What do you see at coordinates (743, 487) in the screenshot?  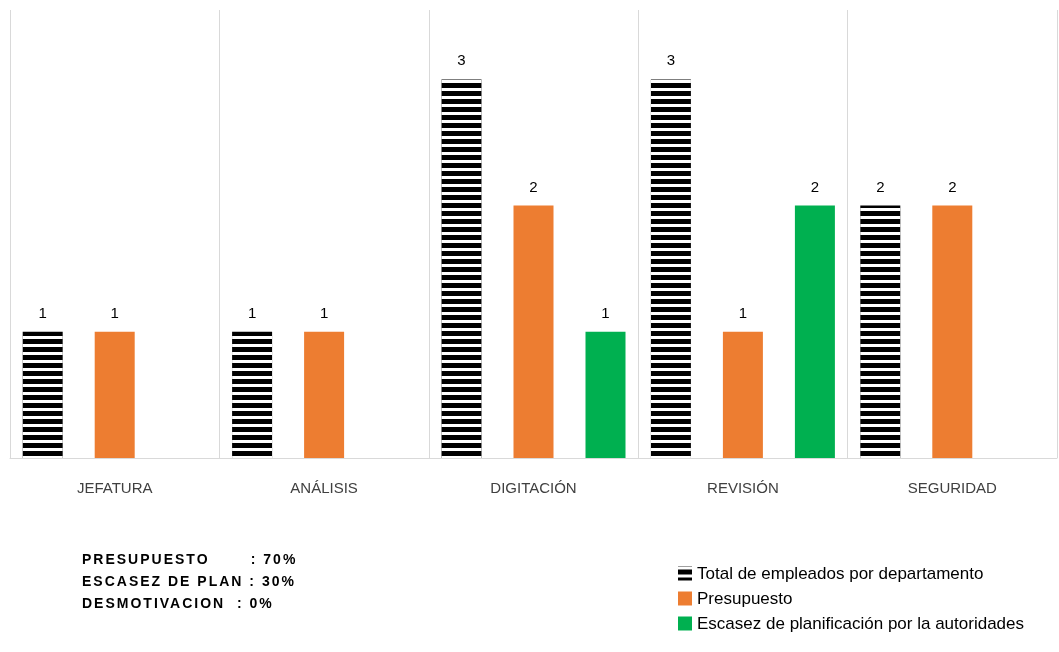 I see `x-tick-label: REVISIÓN` at bounding box center [743, 487].